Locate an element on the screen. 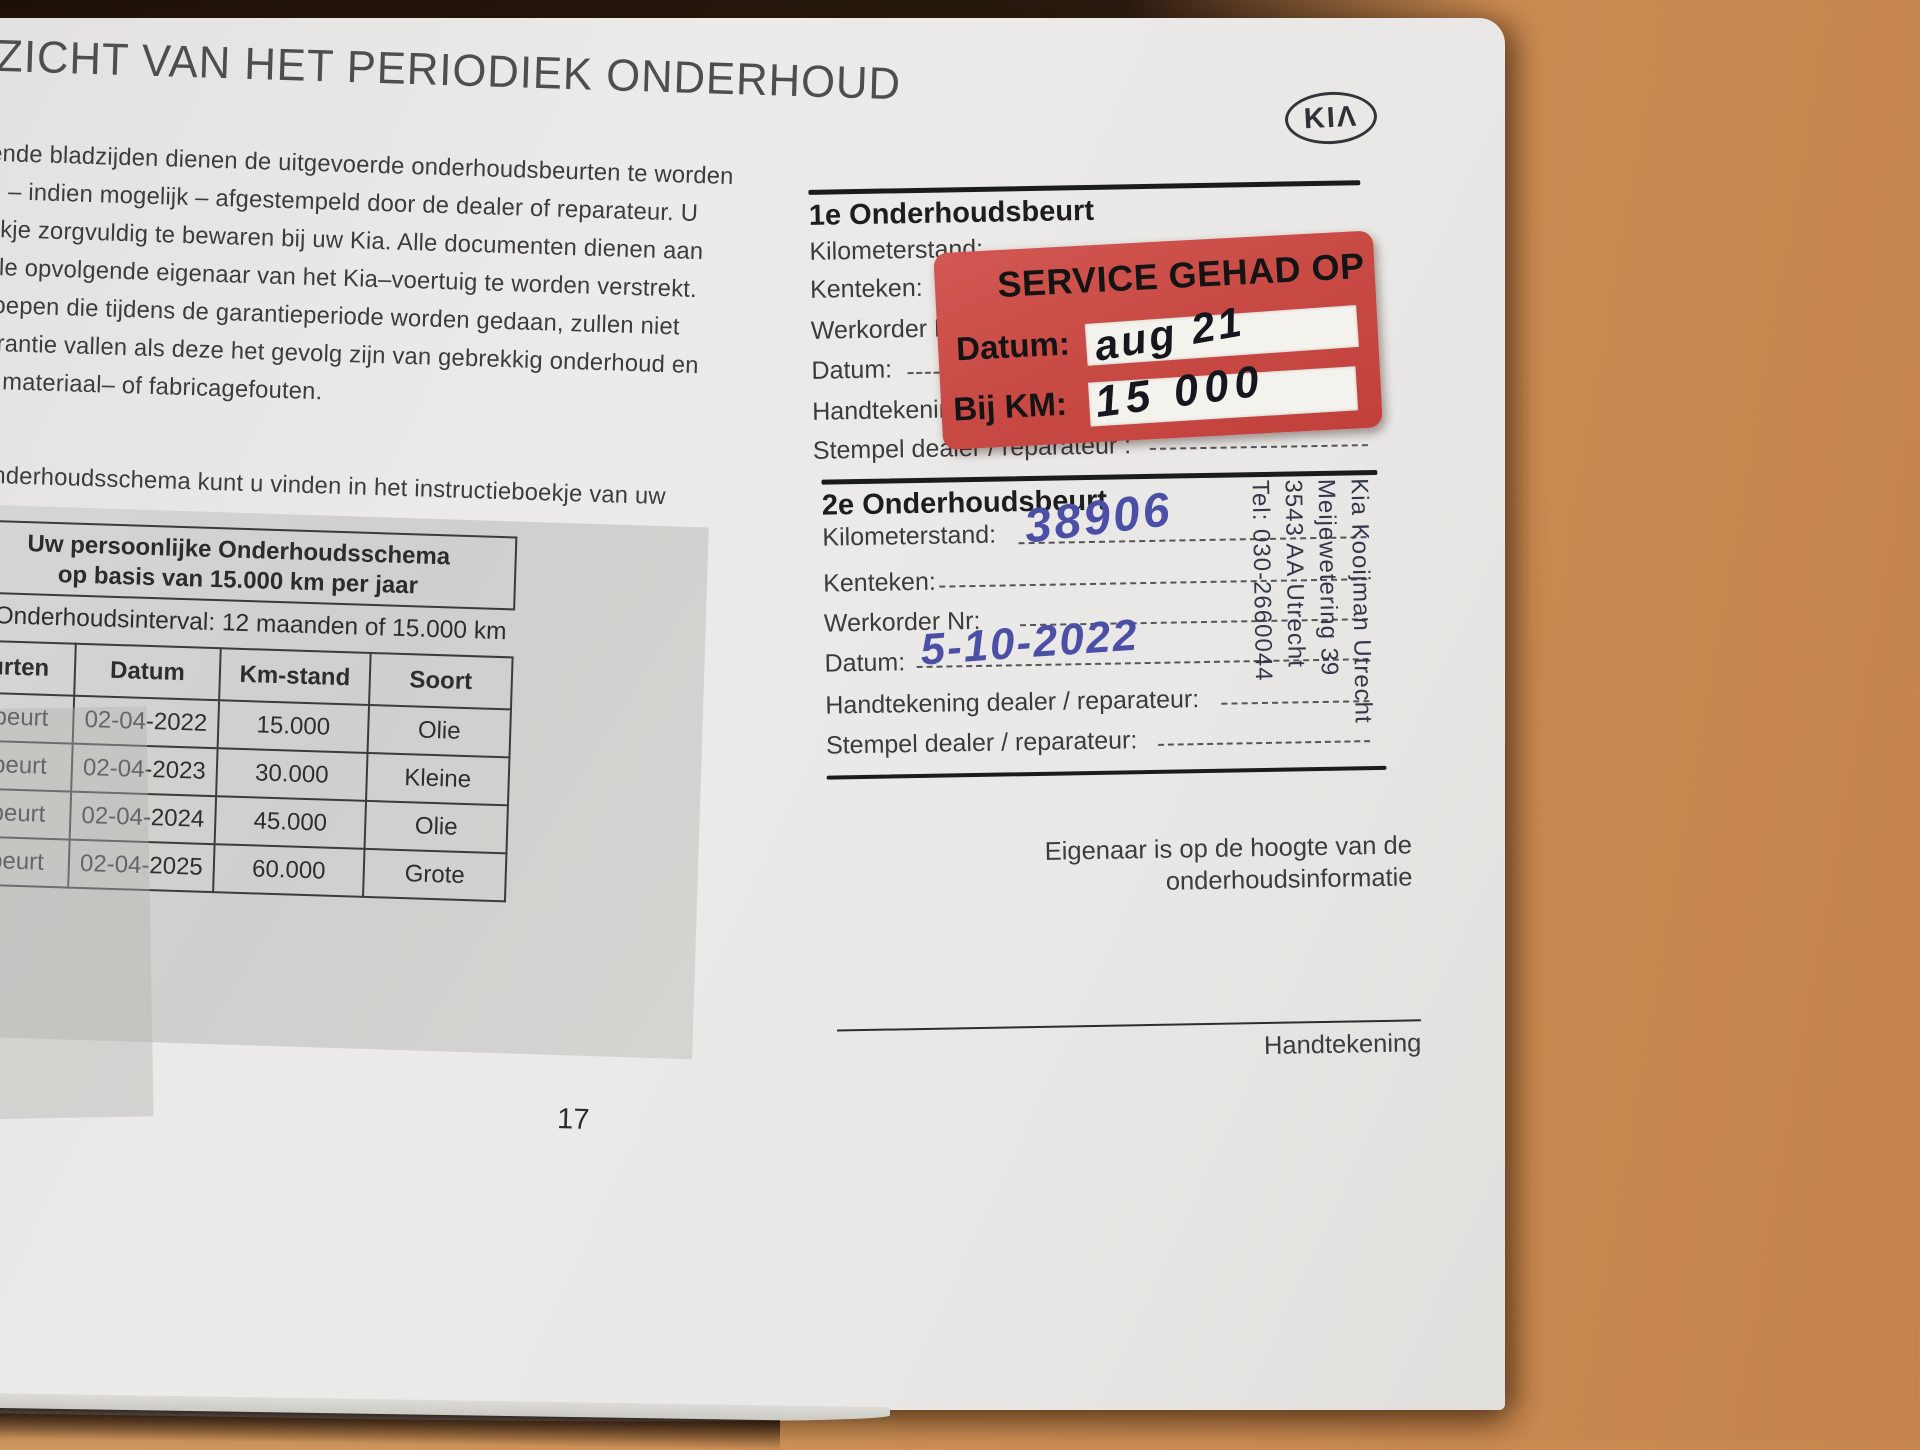 The height and width of the screenshot is (1450, 1920). sticker-datum-handwriting: aug 21 is located at coordinates (1169, 333).